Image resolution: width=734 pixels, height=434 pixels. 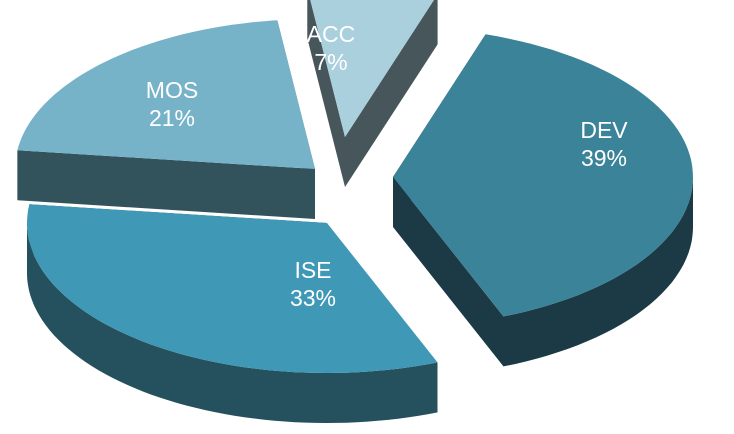 I want to click on slice-value-dev: 39%, so click(x=604, y=158).